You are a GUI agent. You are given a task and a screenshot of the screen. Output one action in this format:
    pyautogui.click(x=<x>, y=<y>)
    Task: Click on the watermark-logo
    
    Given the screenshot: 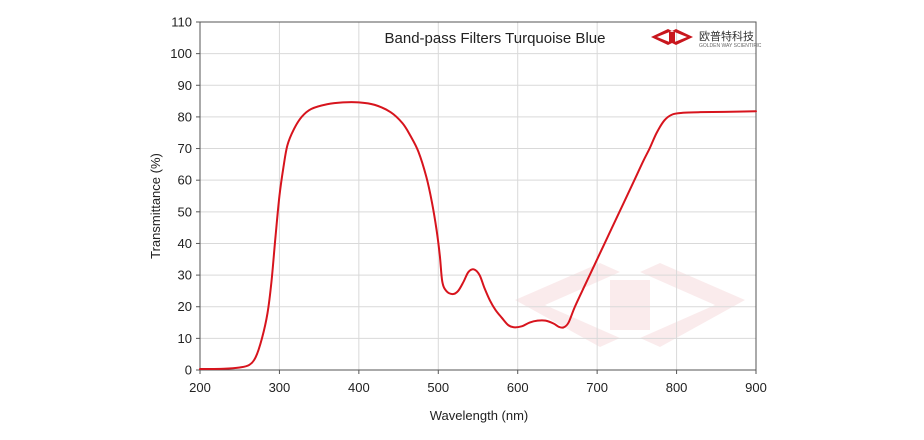 What is the action you would take?
    pyautogui.click(x=630, y=305)
    